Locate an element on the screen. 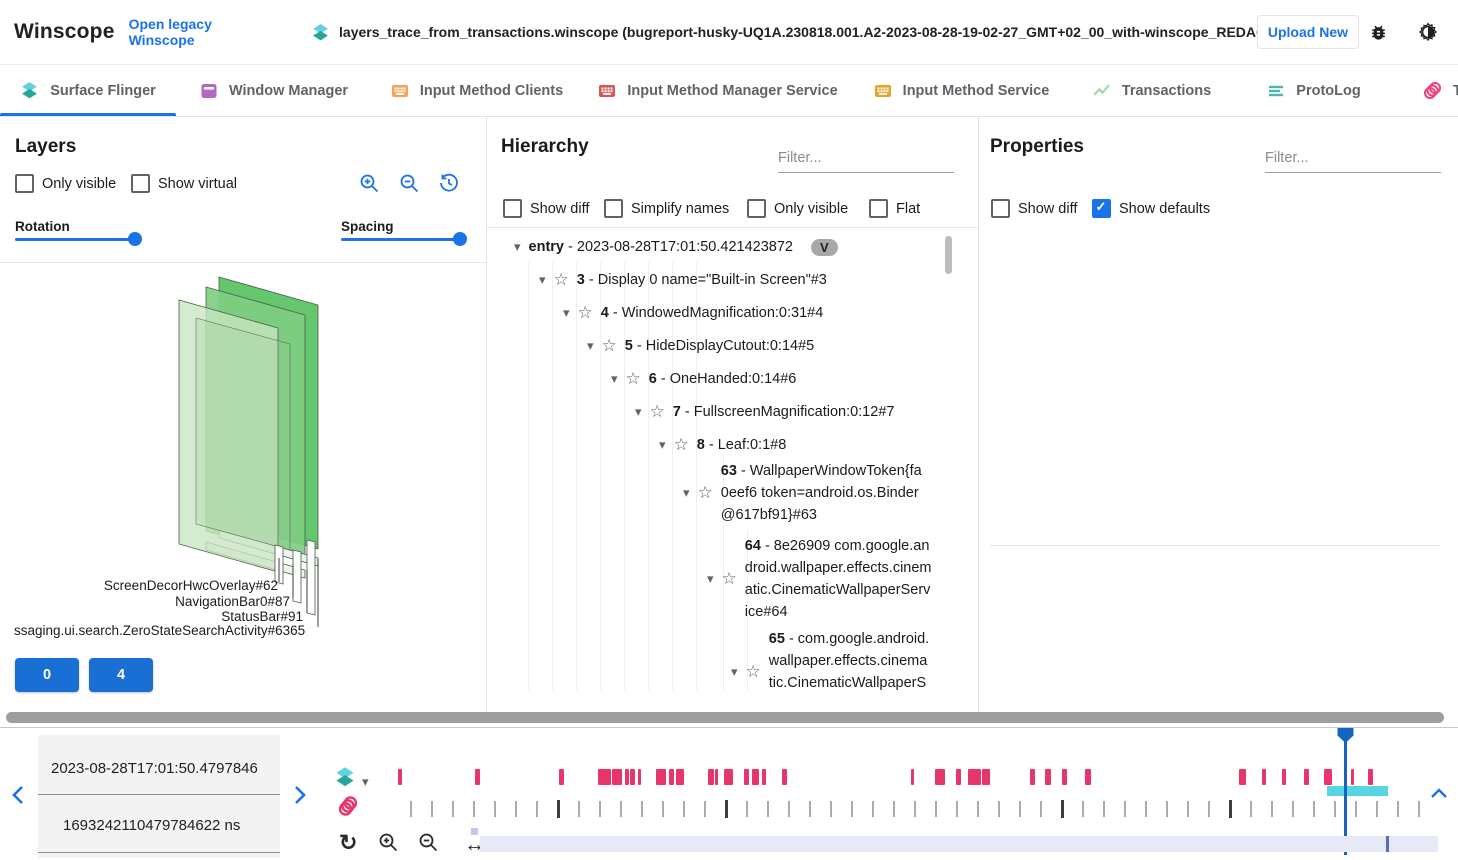  zoom-in-icon is located at coordinates (369, 183).